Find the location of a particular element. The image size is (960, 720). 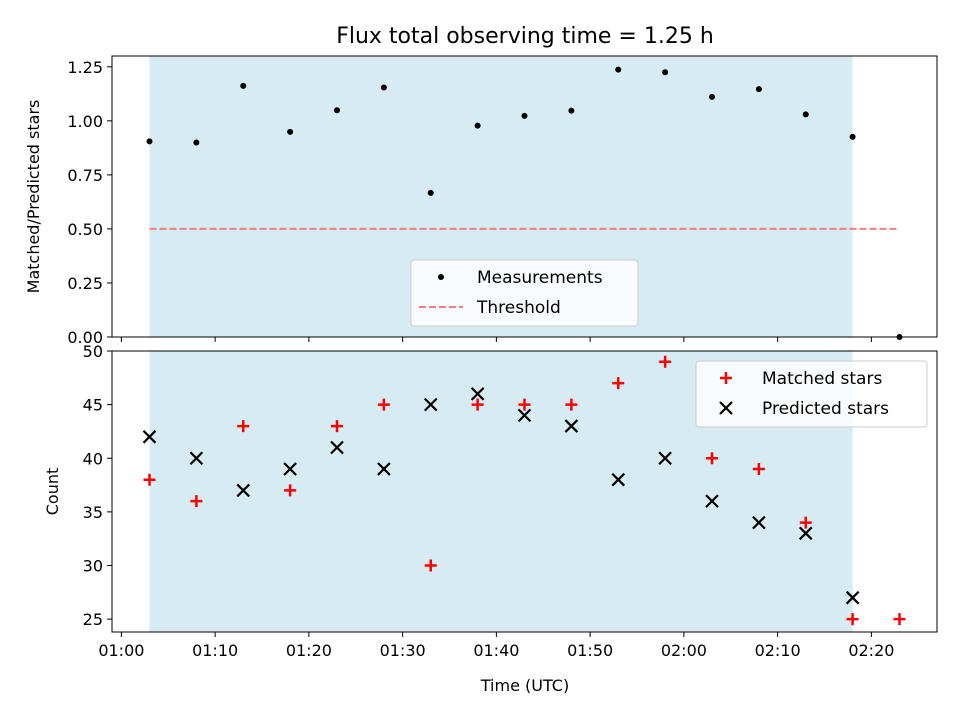

legend-label: Matched stars is located at coordinates (822, 379).